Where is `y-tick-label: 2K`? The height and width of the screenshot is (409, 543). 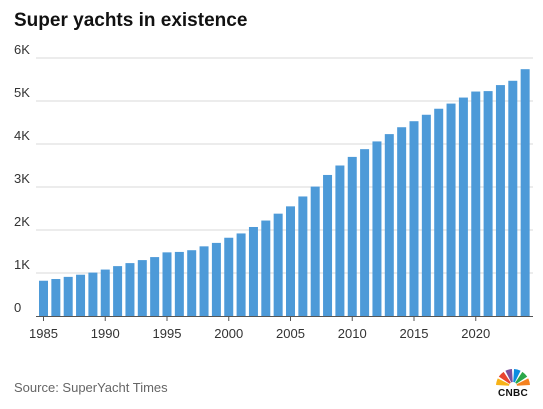
y-tick-label: 2K is located at coordinates (22, 221).